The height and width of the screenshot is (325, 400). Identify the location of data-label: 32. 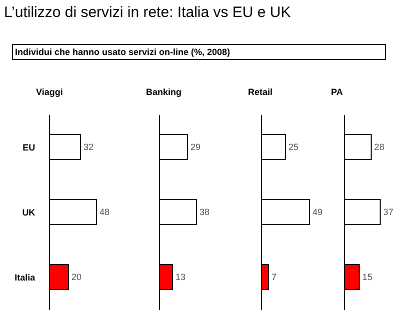
(89, 147).